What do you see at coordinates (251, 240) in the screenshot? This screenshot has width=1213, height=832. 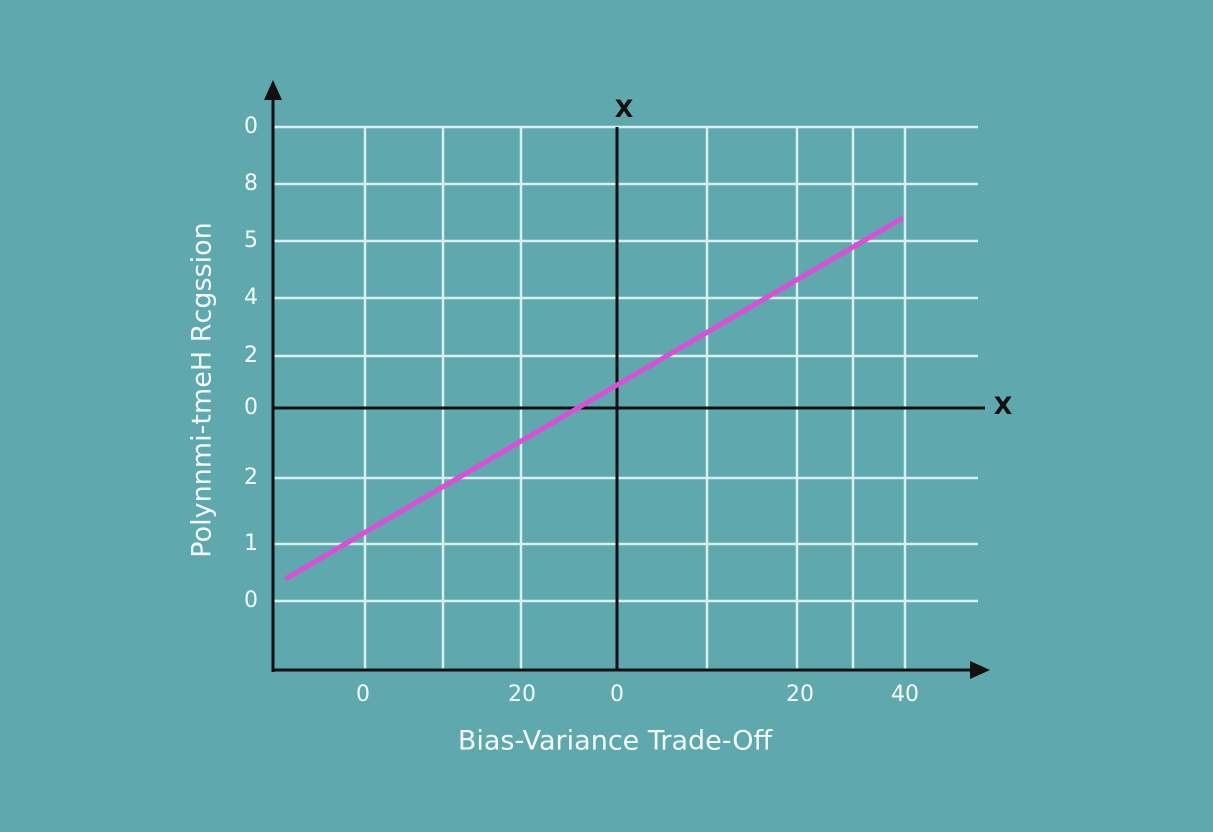 I see `y-tick-label: 5` at bounding box center [251, 240].